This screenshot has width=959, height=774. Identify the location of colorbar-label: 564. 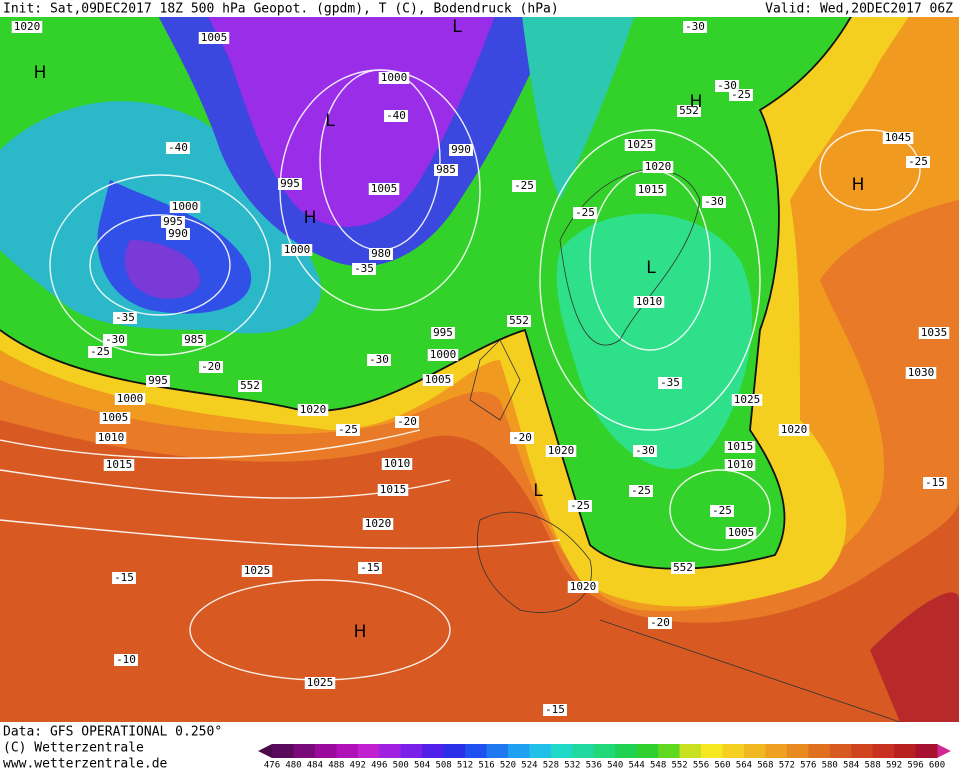
(744, 766).